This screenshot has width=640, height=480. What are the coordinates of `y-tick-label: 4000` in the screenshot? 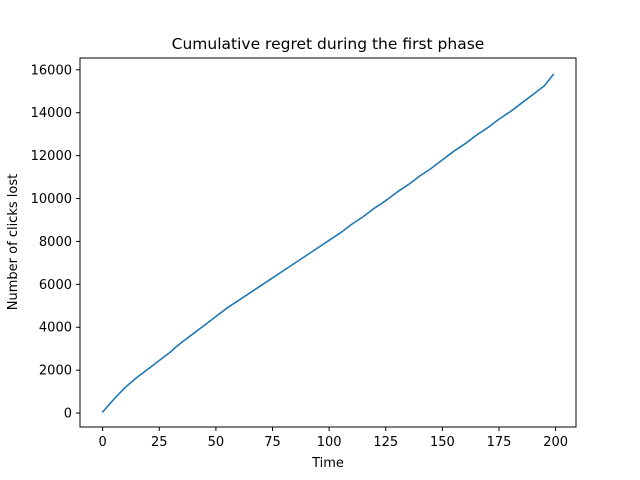 It's located at (55, 328).